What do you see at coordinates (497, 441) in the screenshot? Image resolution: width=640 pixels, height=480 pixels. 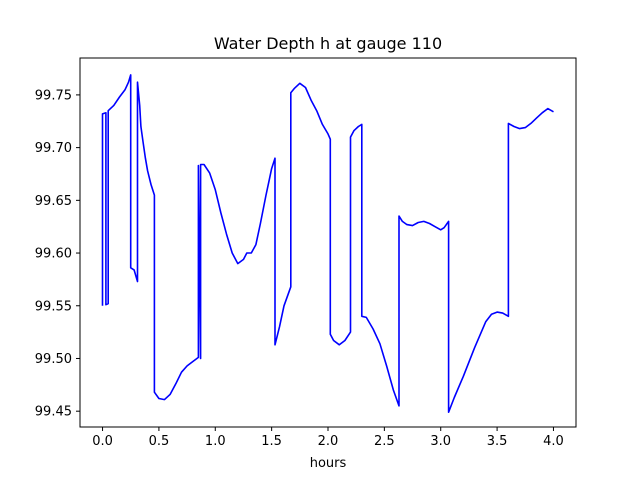 I see `x-tick-label: 3.5` at bounding box center [497, 441].